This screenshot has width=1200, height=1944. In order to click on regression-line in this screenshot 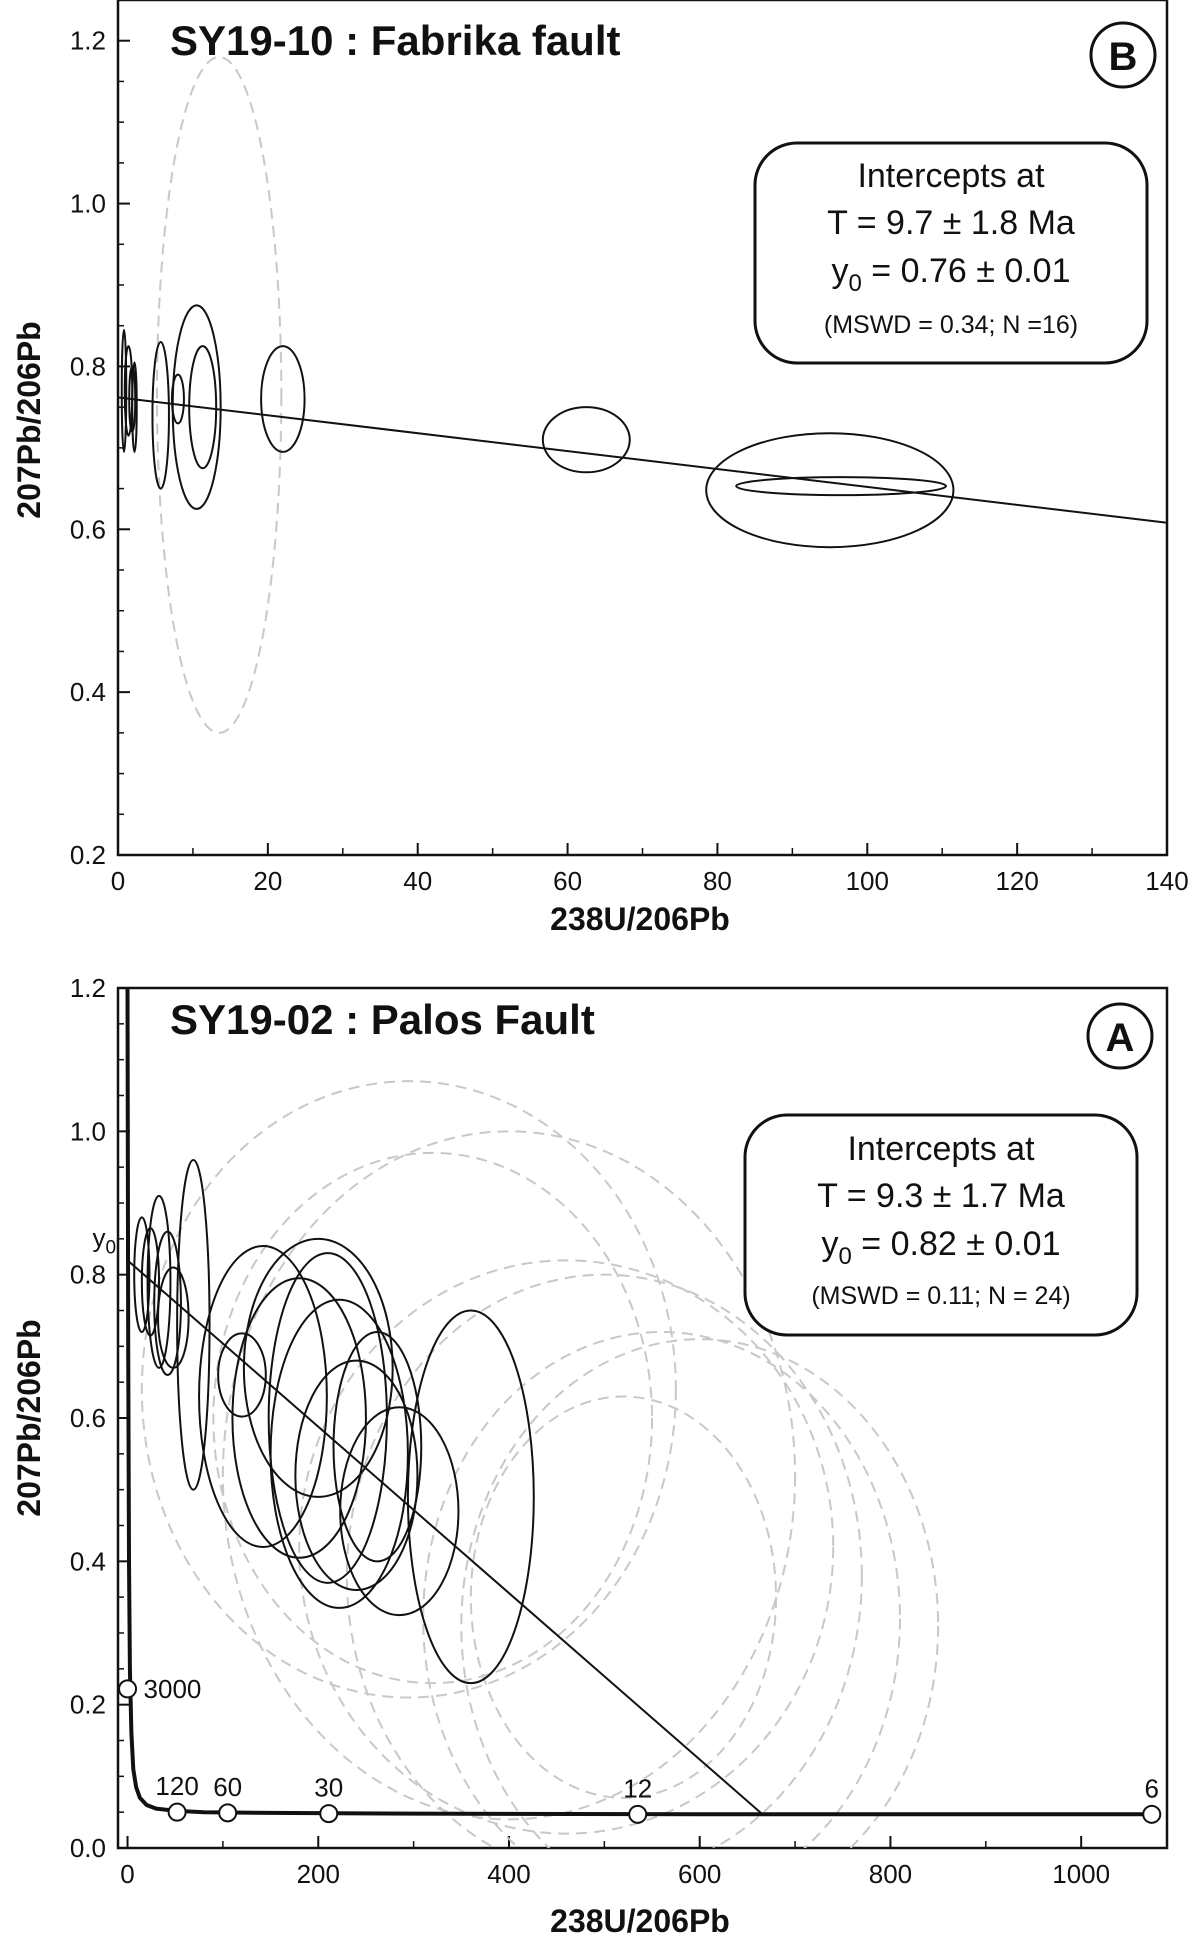, I will do `click(642, 460)`.